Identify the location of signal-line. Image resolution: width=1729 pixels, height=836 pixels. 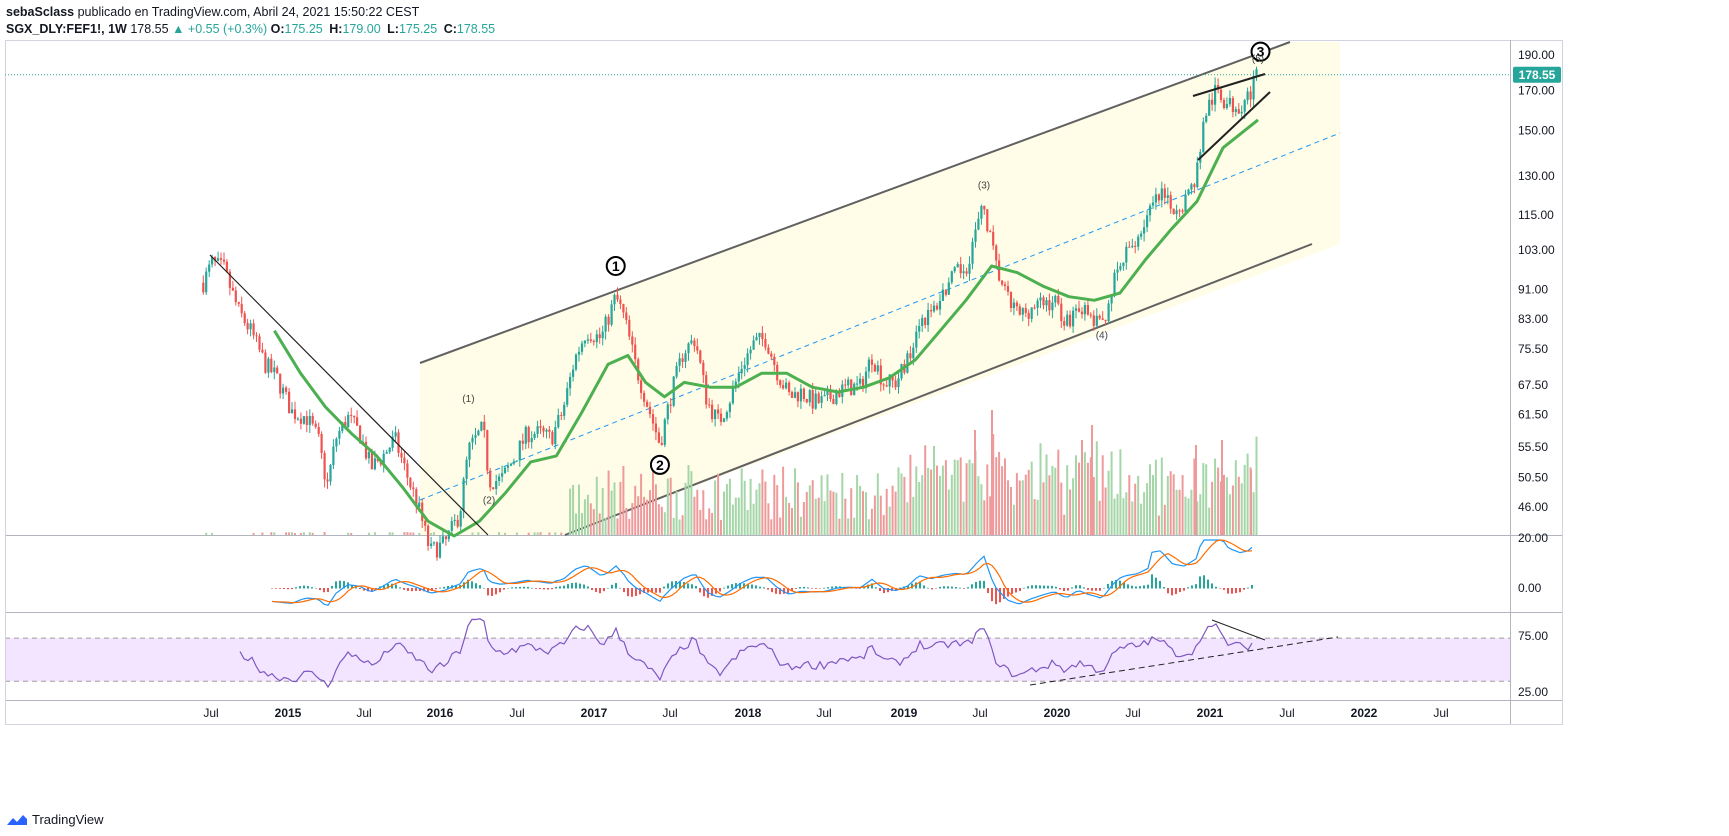
(762, 571).